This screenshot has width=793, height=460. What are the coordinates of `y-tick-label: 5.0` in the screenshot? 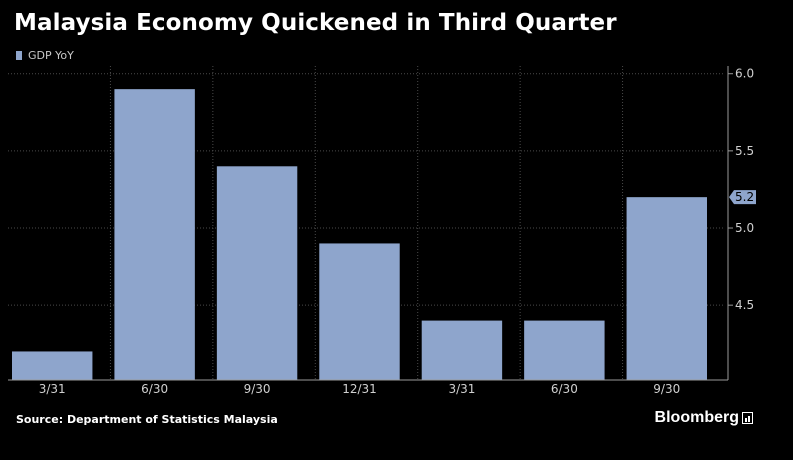 It's located at (744, 228).